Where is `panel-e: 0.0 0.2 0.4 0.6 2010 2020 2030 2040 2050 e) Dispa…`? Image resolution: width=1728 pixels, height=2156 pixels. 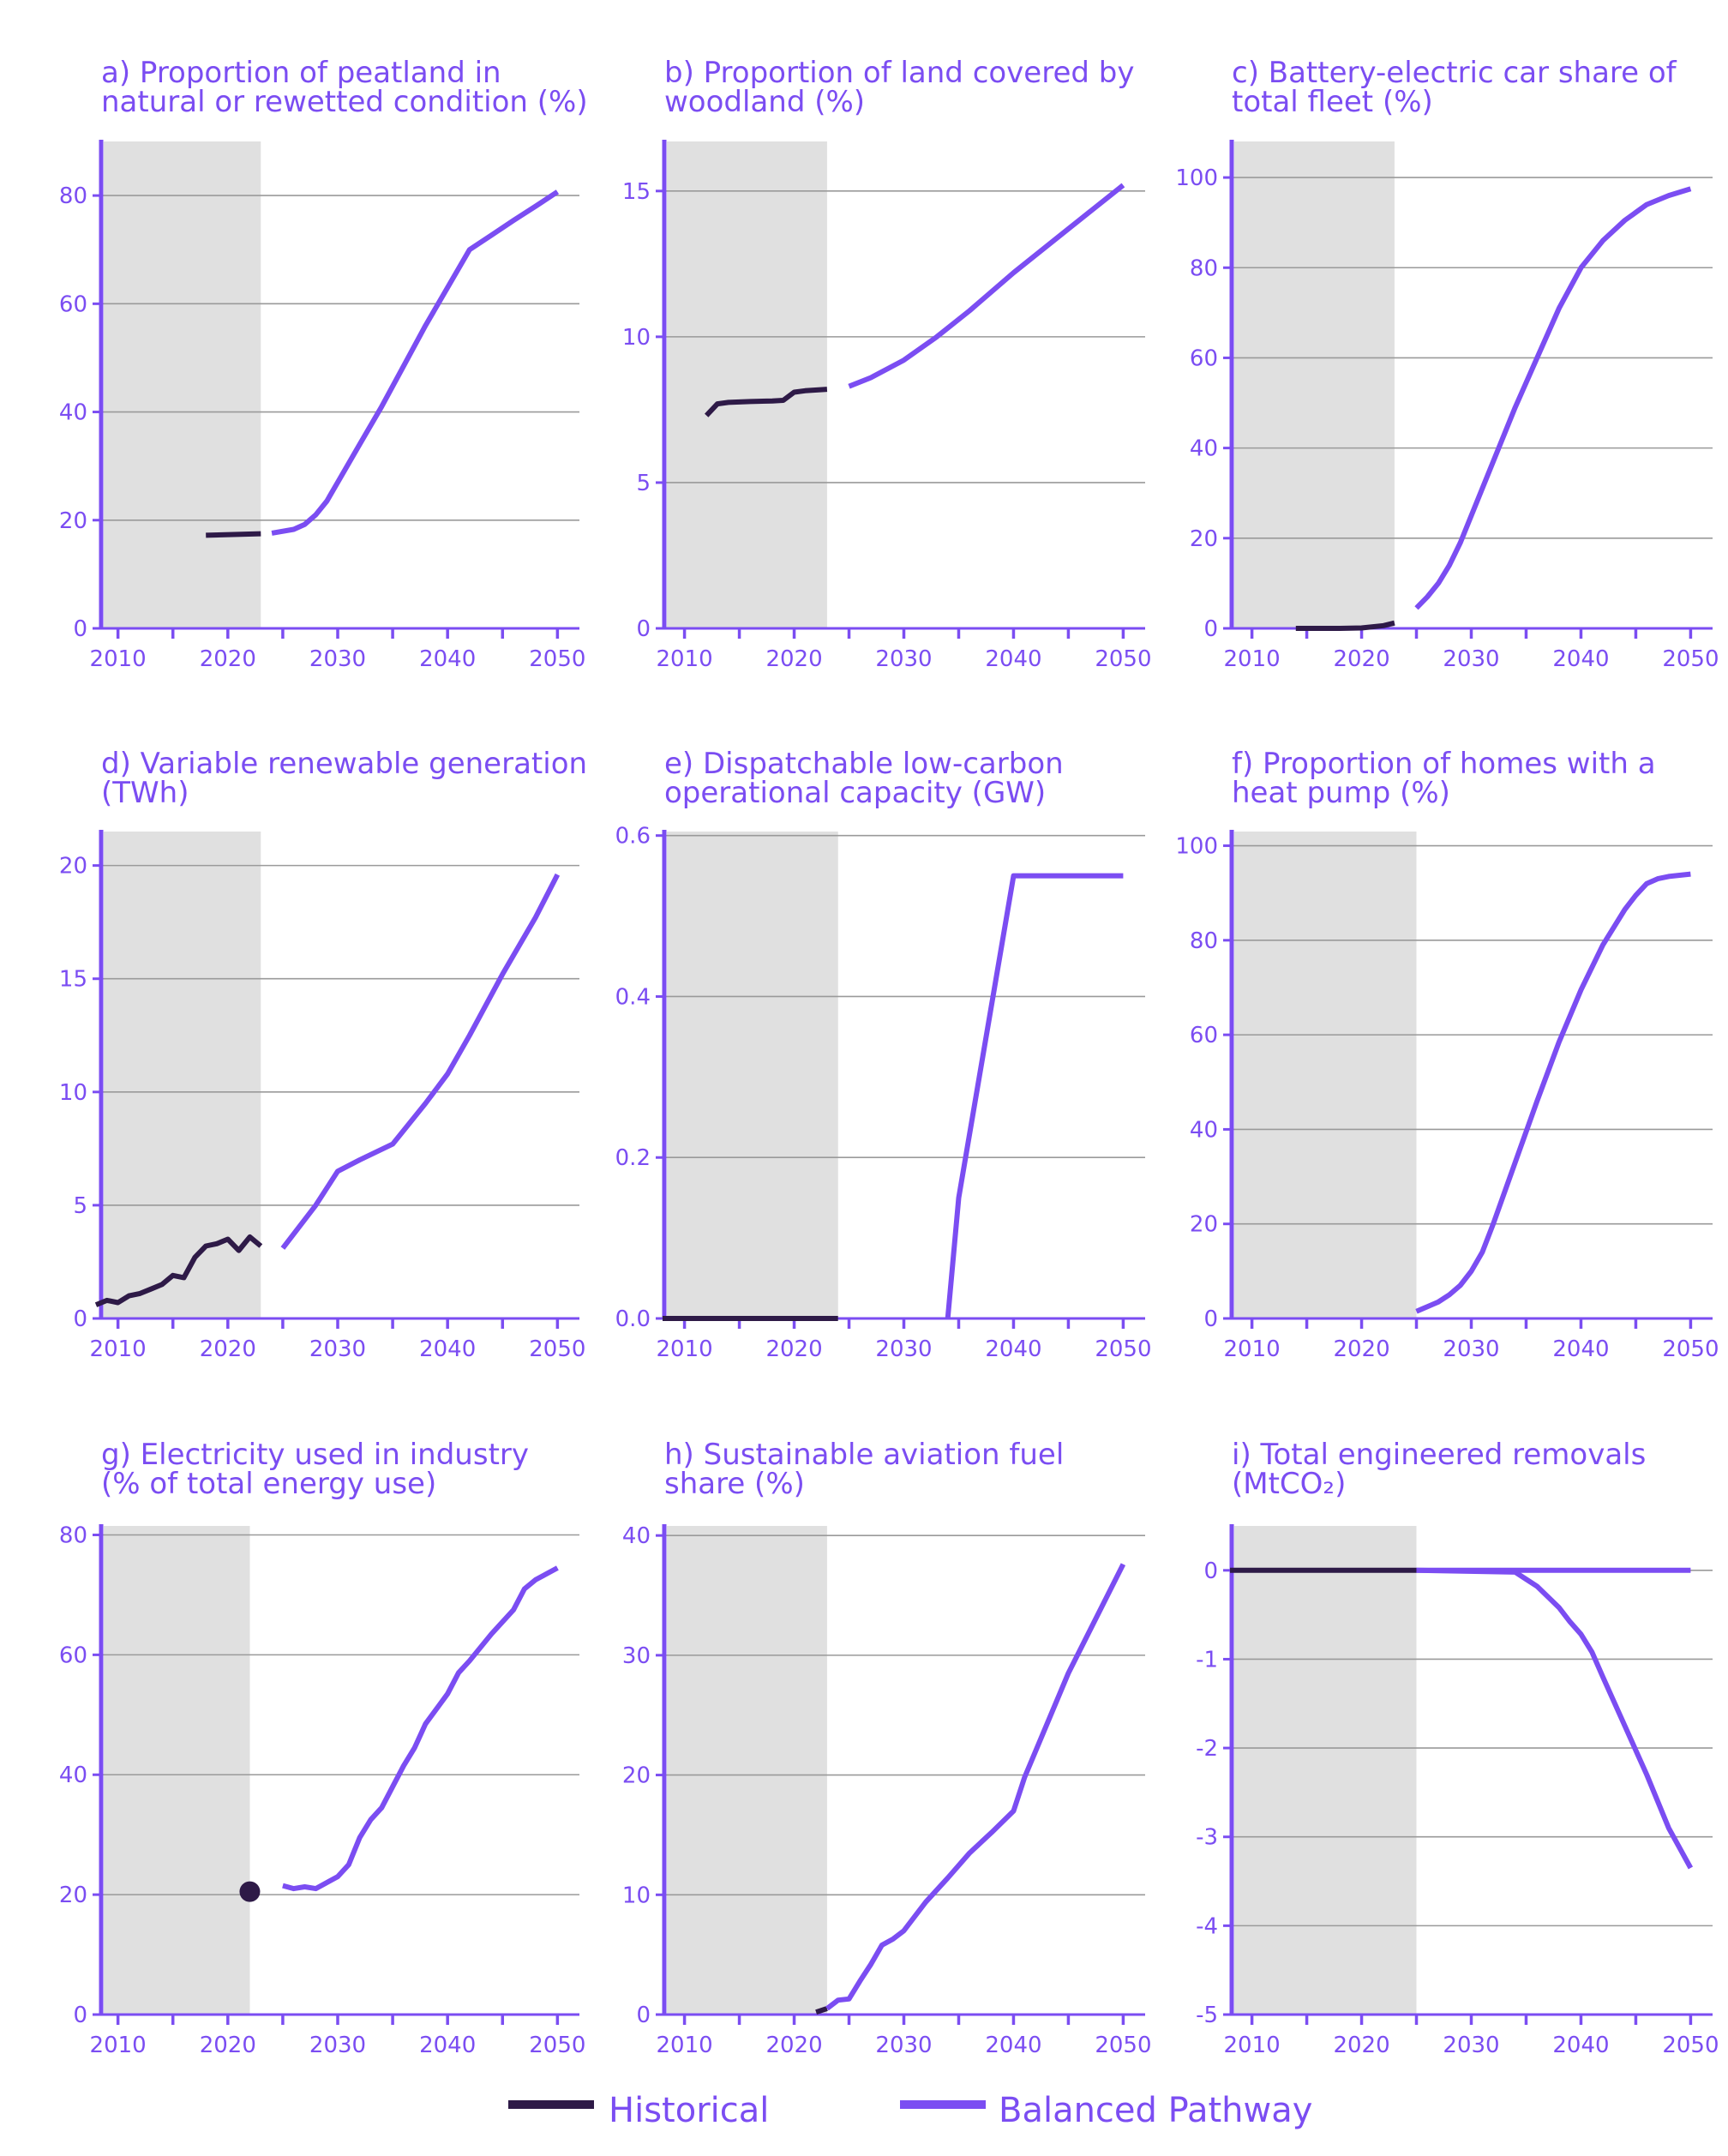
panel-e: 0.0 0.2 0.4 0.6 2010 2020 2030 2040 2050 e) Dispa… is located at coordinates (883, 1054).